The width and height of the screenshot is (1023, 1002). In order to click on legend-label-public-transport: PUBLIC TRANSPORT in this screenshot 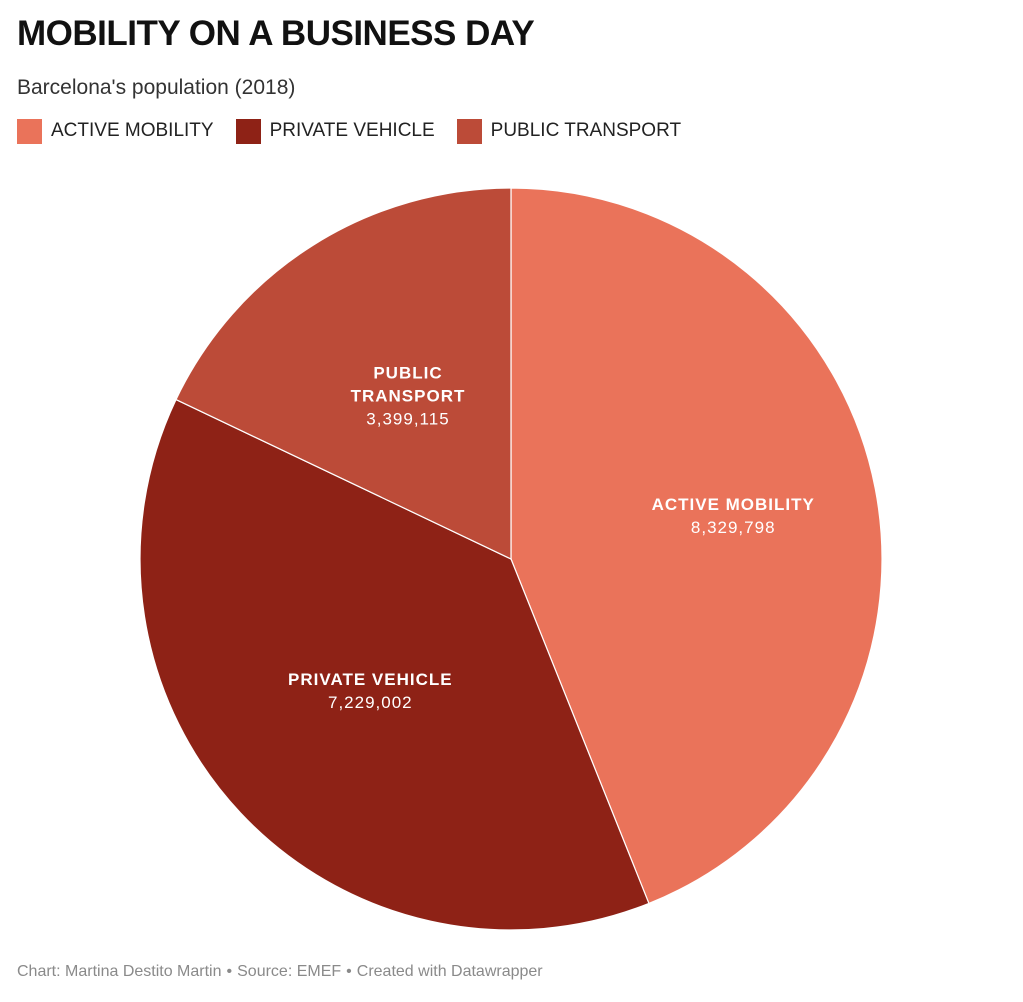, I will do `click(586, 130)`.